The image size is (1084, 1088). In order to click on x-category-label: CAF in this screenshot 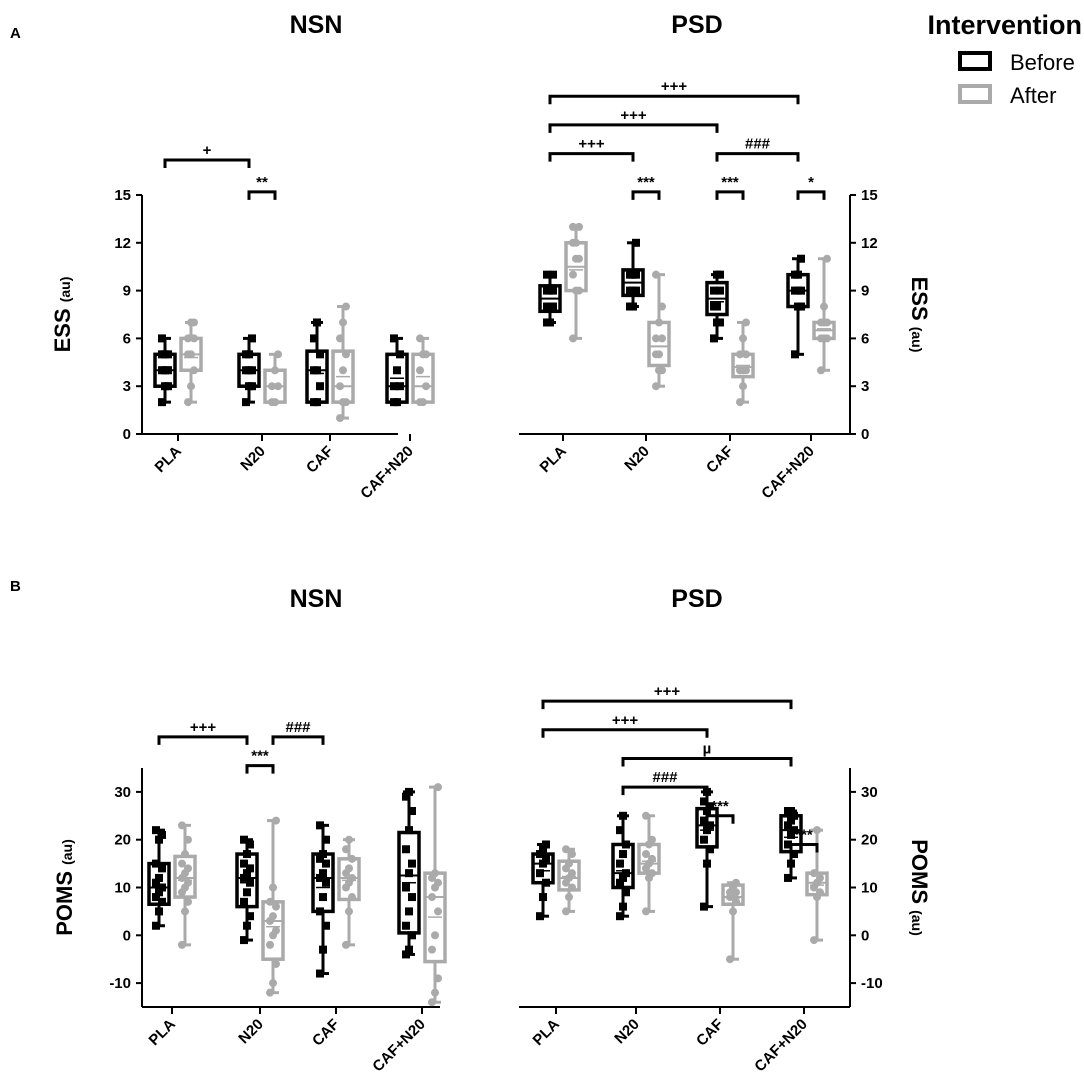, I will do `click(326, 1033)`.